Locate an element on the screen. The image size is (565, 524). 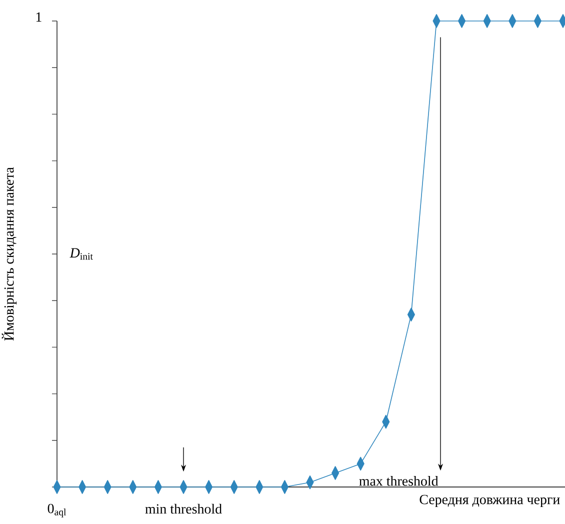
y-axis-title: Ймовірність скидання пакета is located at coordinates (9, 254).